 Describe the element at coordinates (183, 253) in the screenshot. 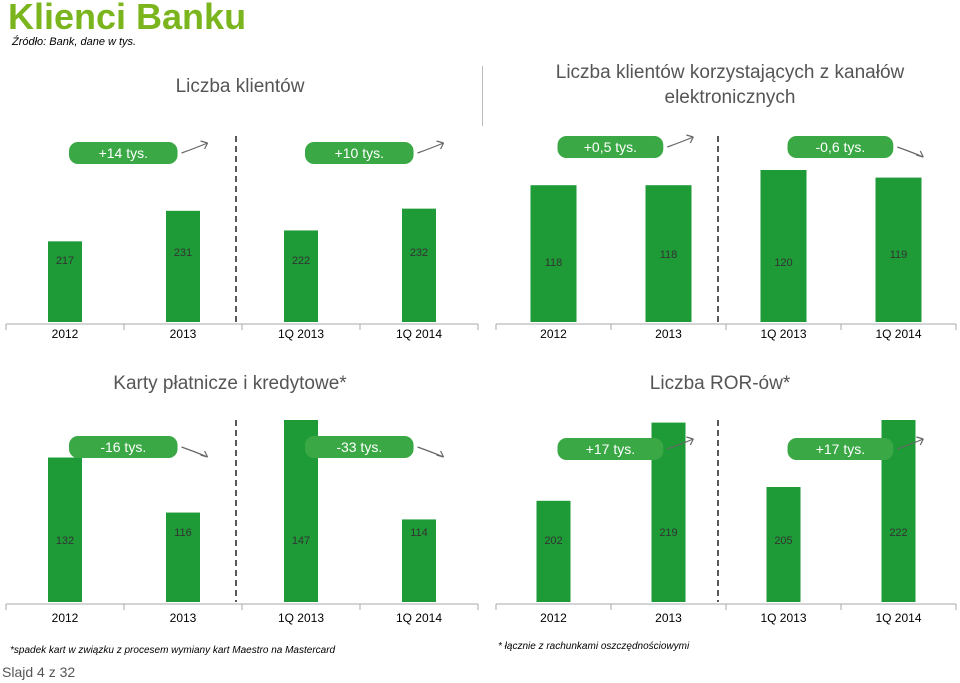

I see `data-label: 231` at that location.